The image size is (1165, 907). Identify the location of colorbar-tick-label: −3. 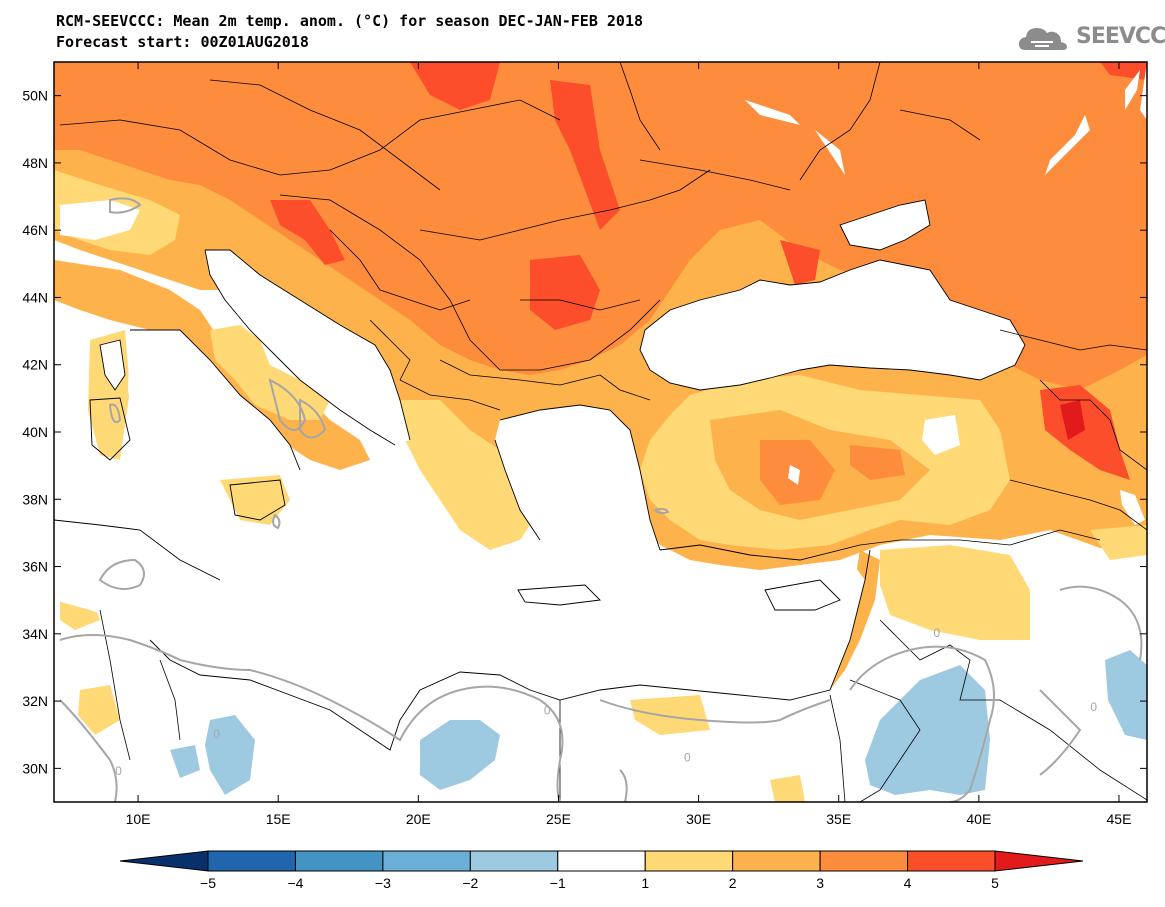
(383, 883).